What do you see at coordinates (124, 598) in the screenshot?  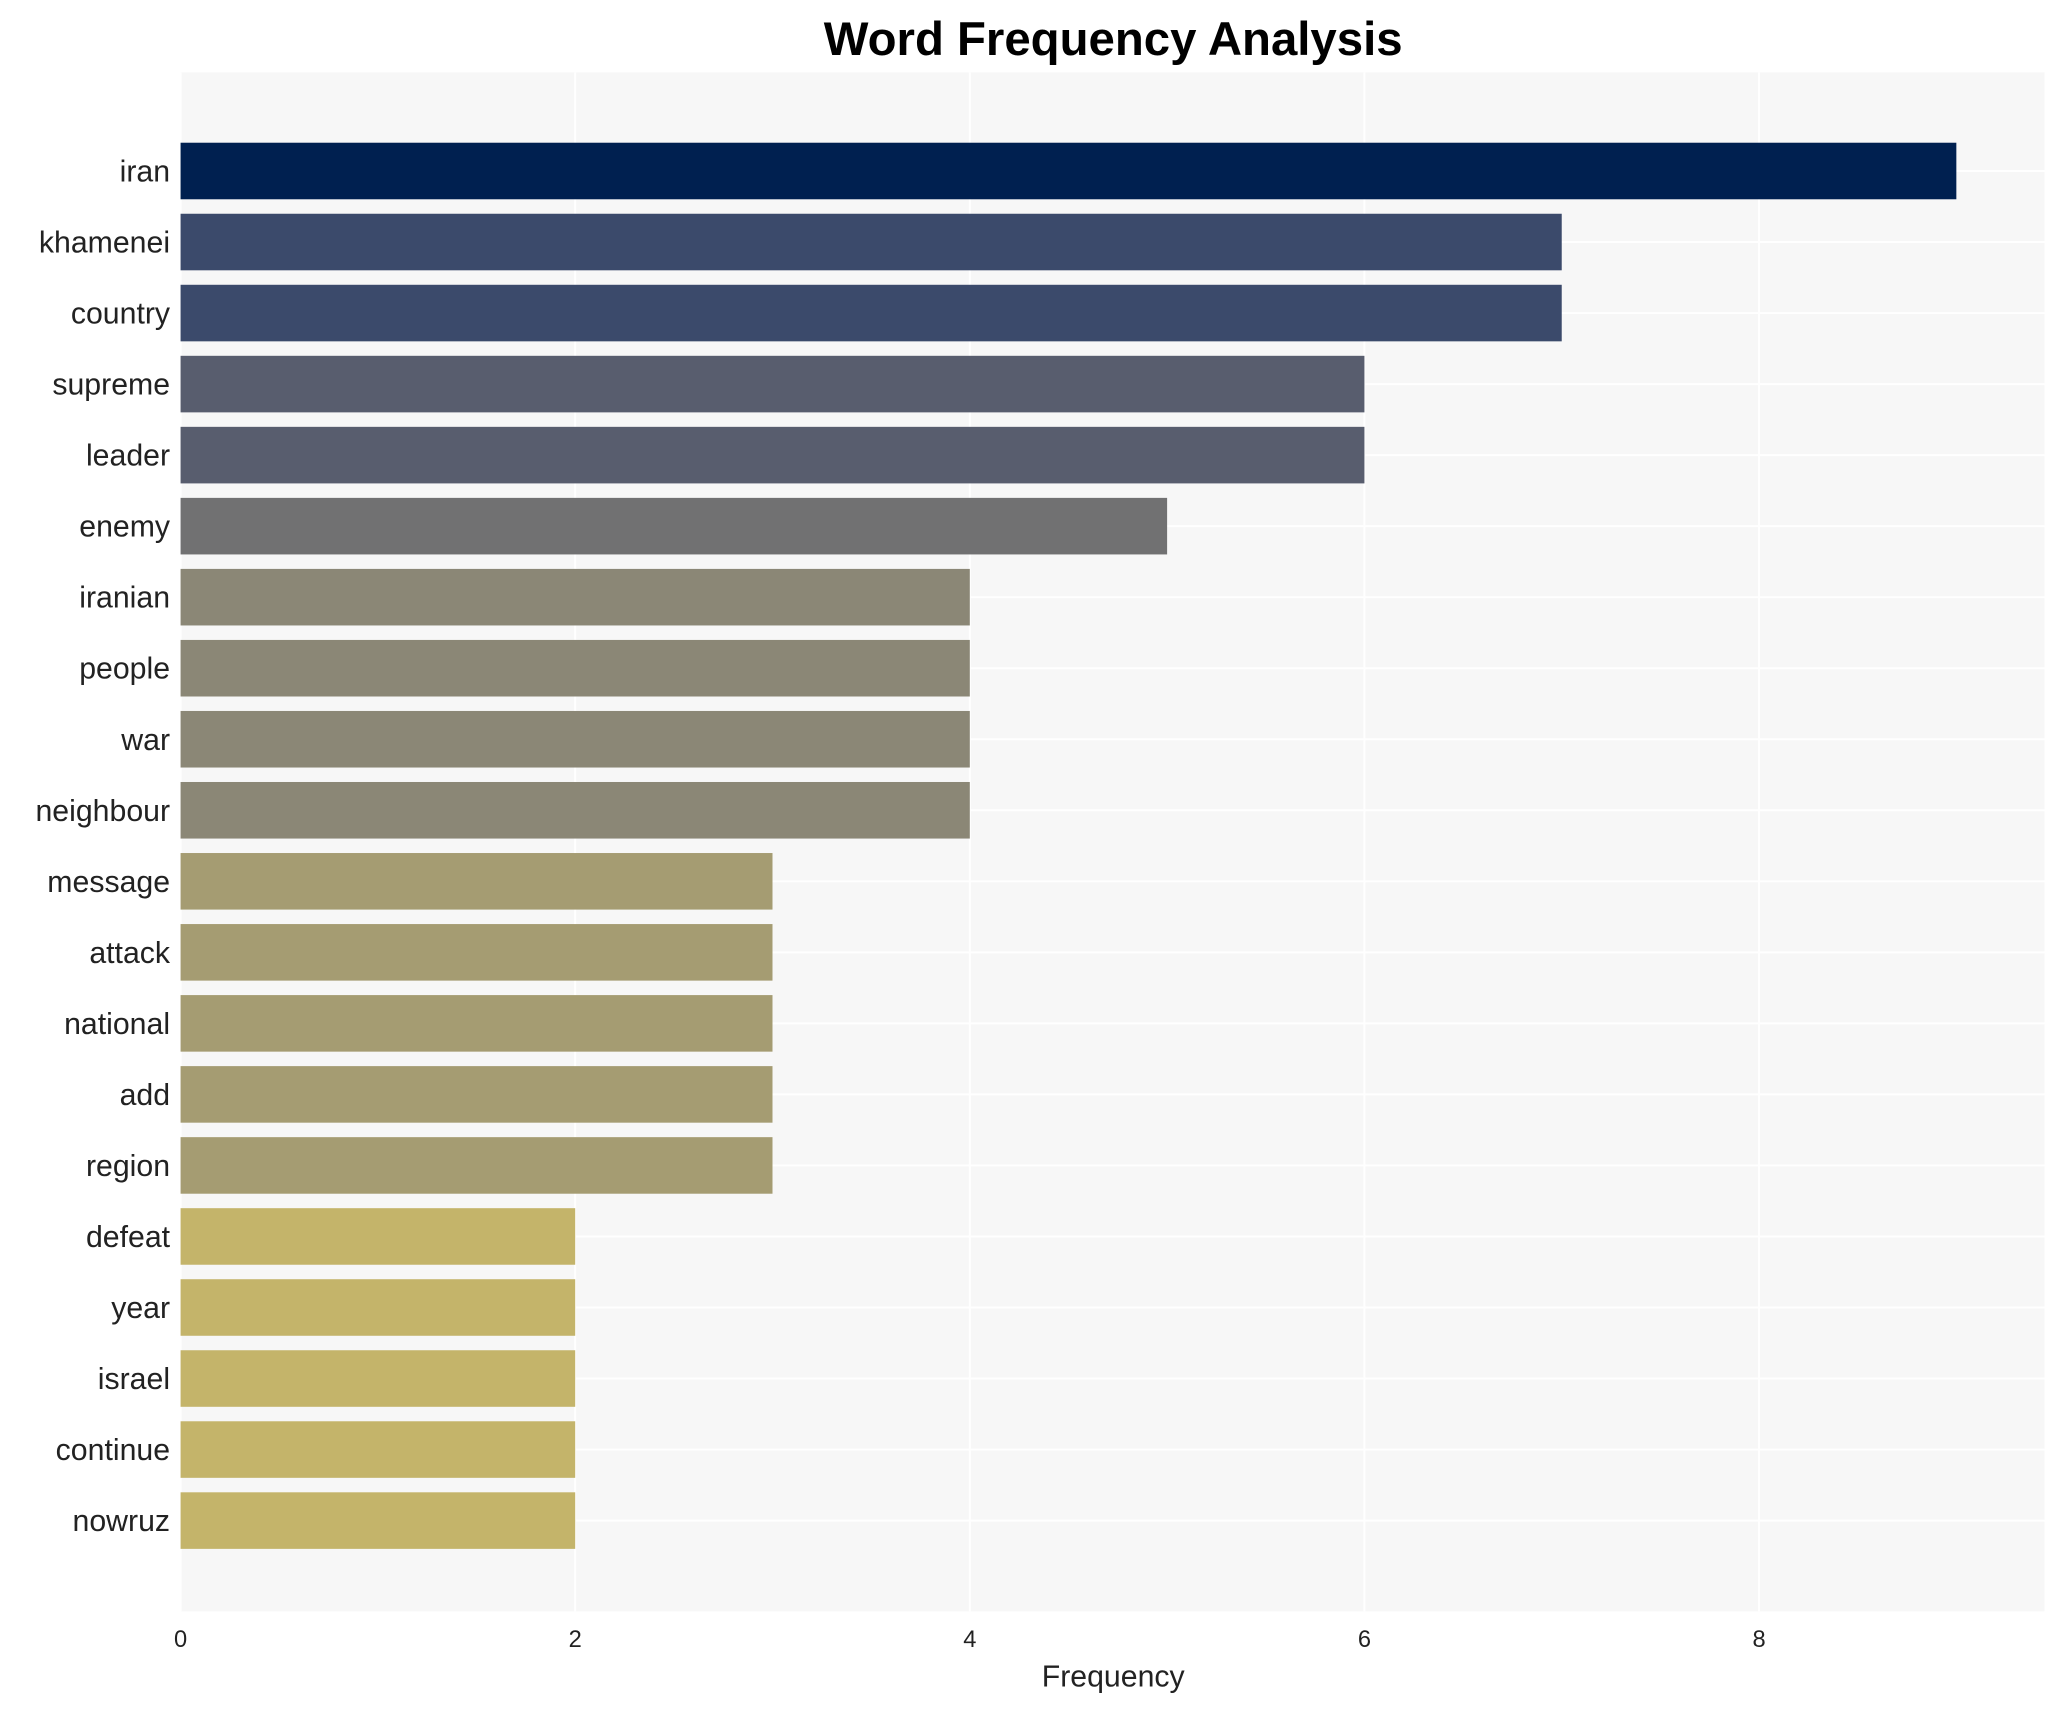 I see `y-tick-label: iranian` at bounding box center [124, 598].